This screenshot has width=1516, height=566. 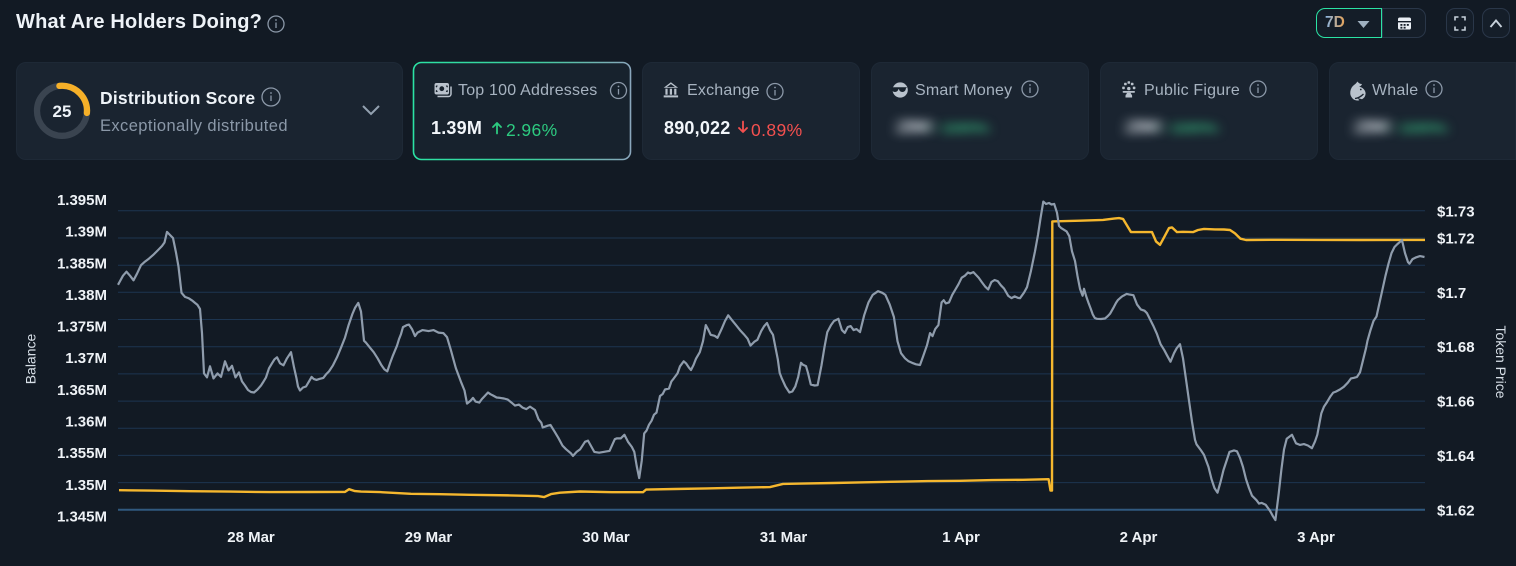 I want to click on svg-text: $1.66, so click(x=1456, y=402).